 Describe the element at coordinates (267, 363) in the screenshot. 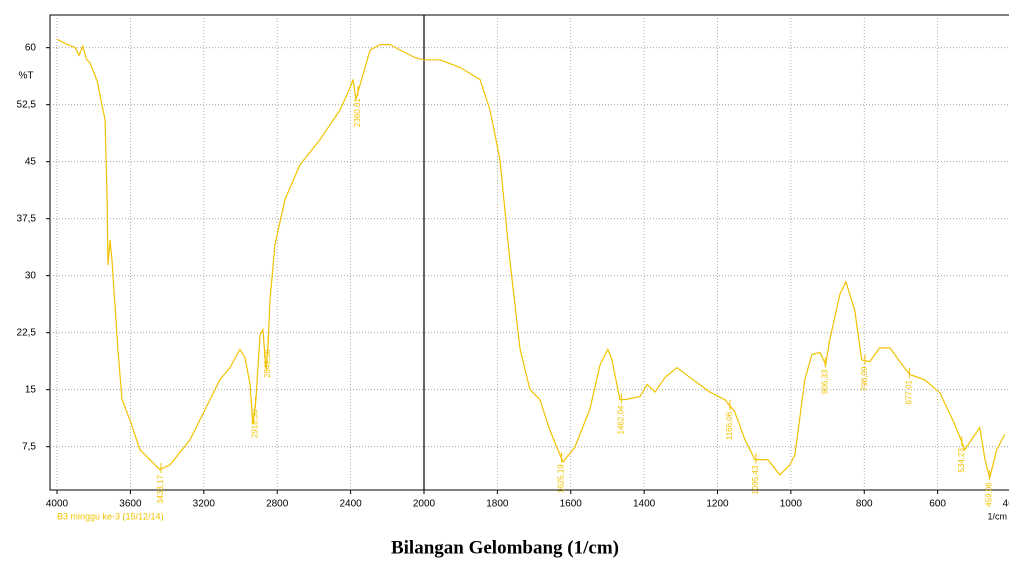

I see `peak-label: 2849,58` at that location.